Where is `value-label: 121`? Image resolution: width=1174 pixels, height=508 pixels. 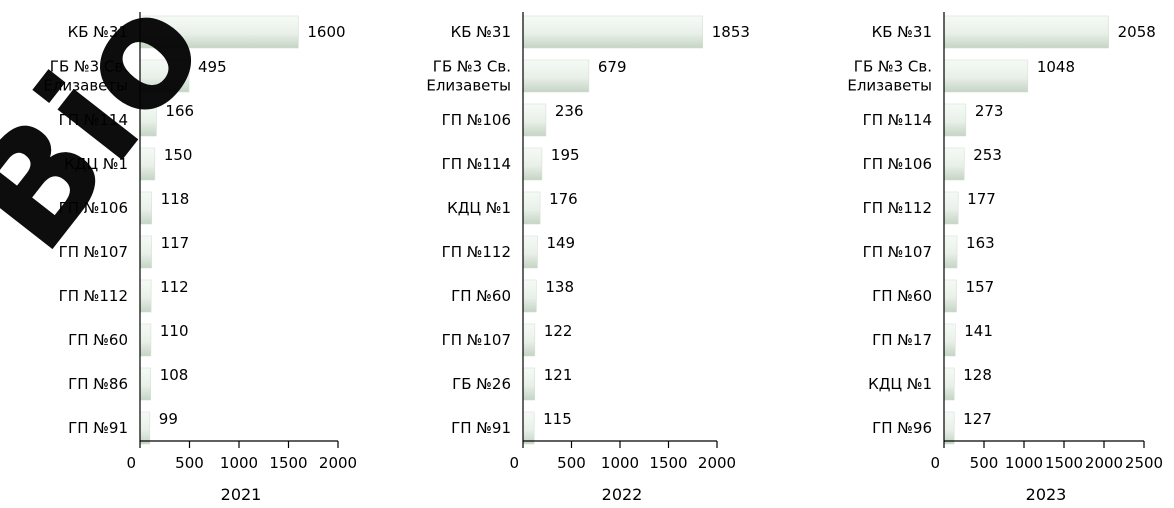 value-label: 121 is located at coordinates (558, 375).